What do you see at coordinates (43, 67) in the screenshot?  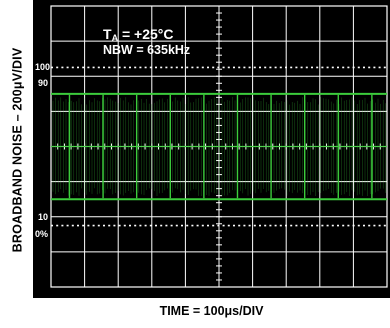 I see `marker-100: 100` at bounding box center [43, 67].